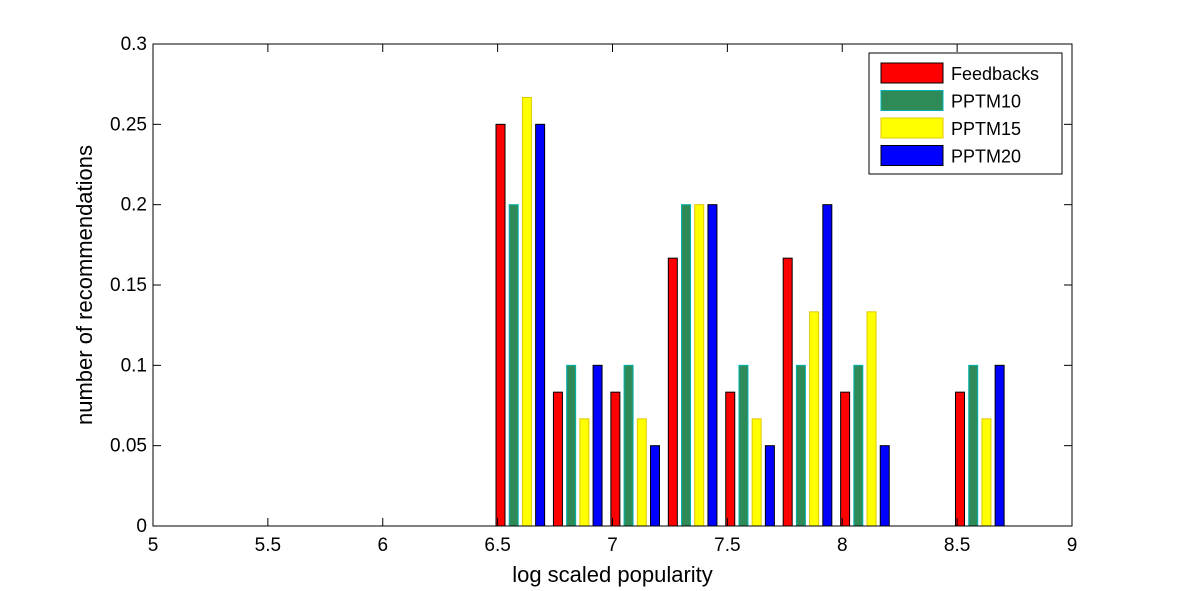  I want to click on legend-swatch-pptm10, so click(912, 100).